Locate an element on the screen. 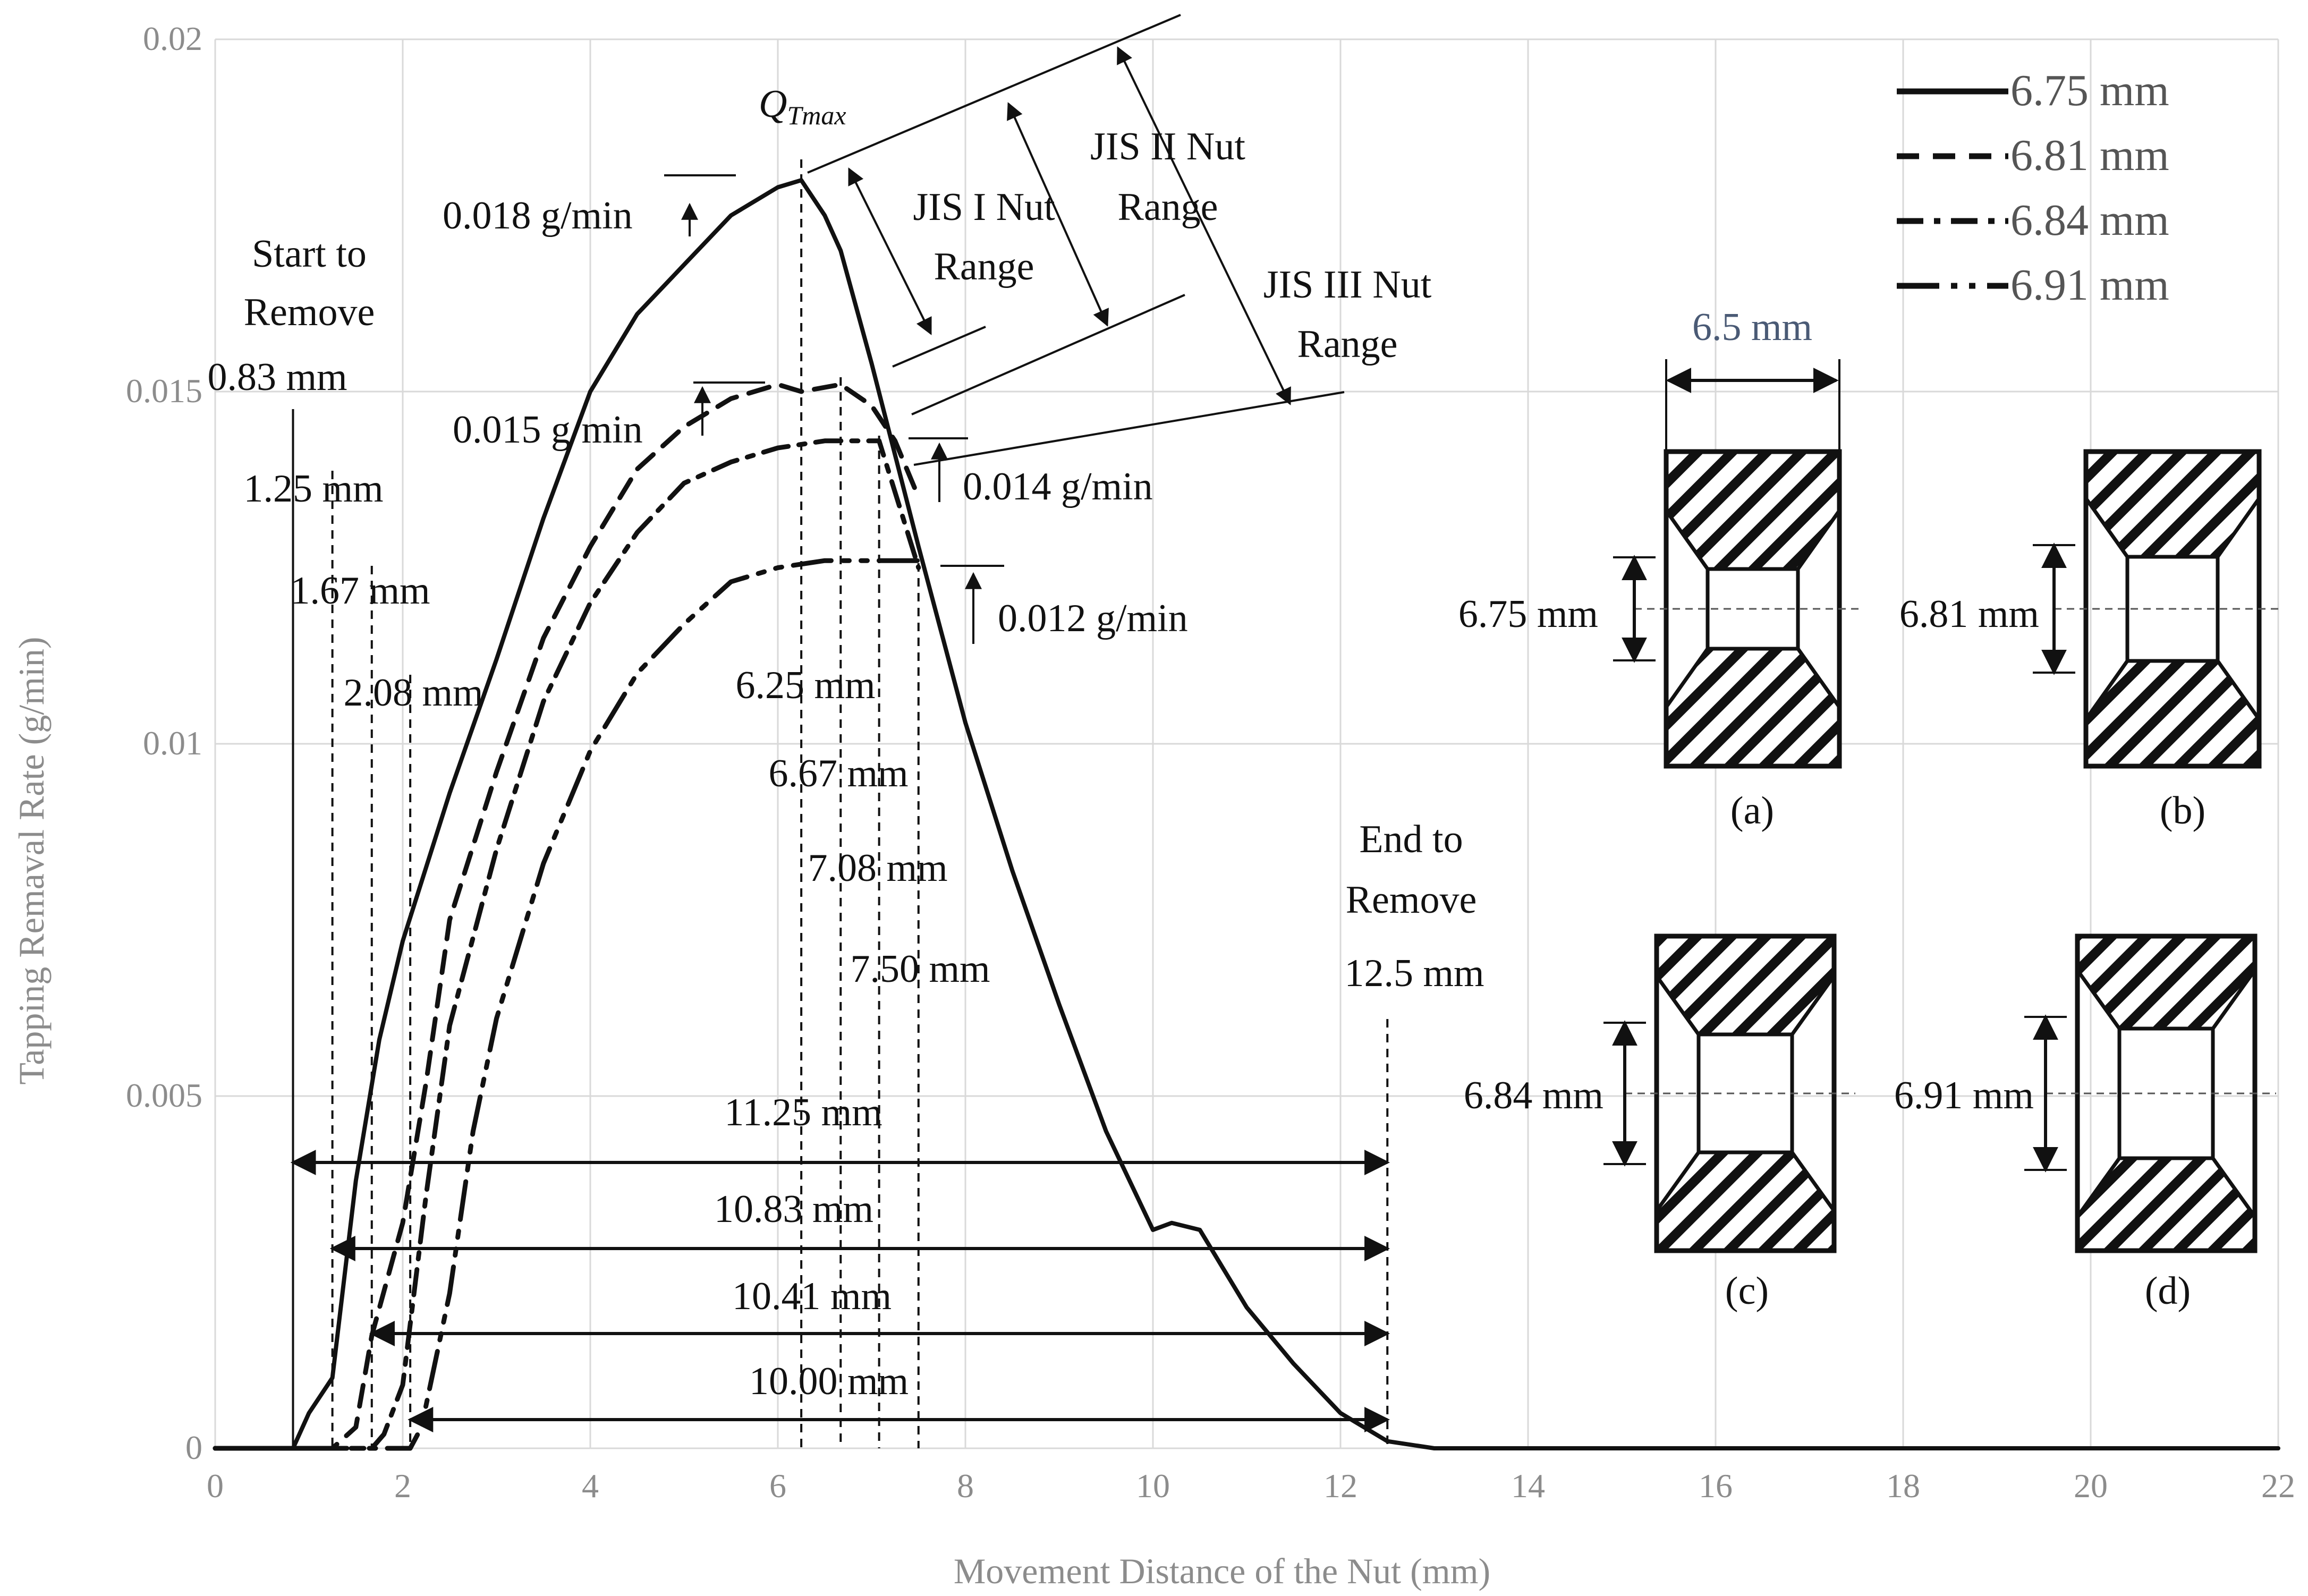  end-label-125: 12.5 mm is located at coordinates (1414, 973).